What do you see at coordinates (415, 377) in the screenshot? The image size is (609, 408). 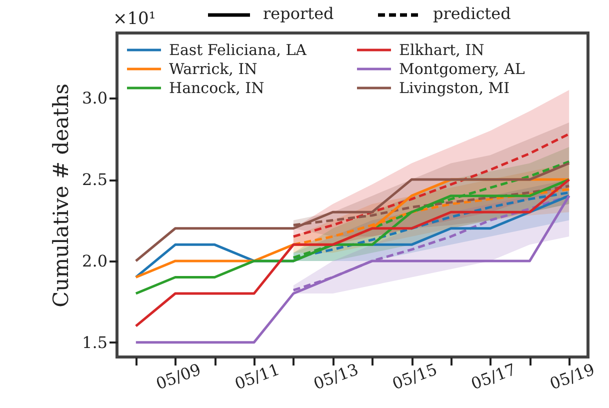 I see `x-tick-label: 05/15` at bounding box center [415, 377].